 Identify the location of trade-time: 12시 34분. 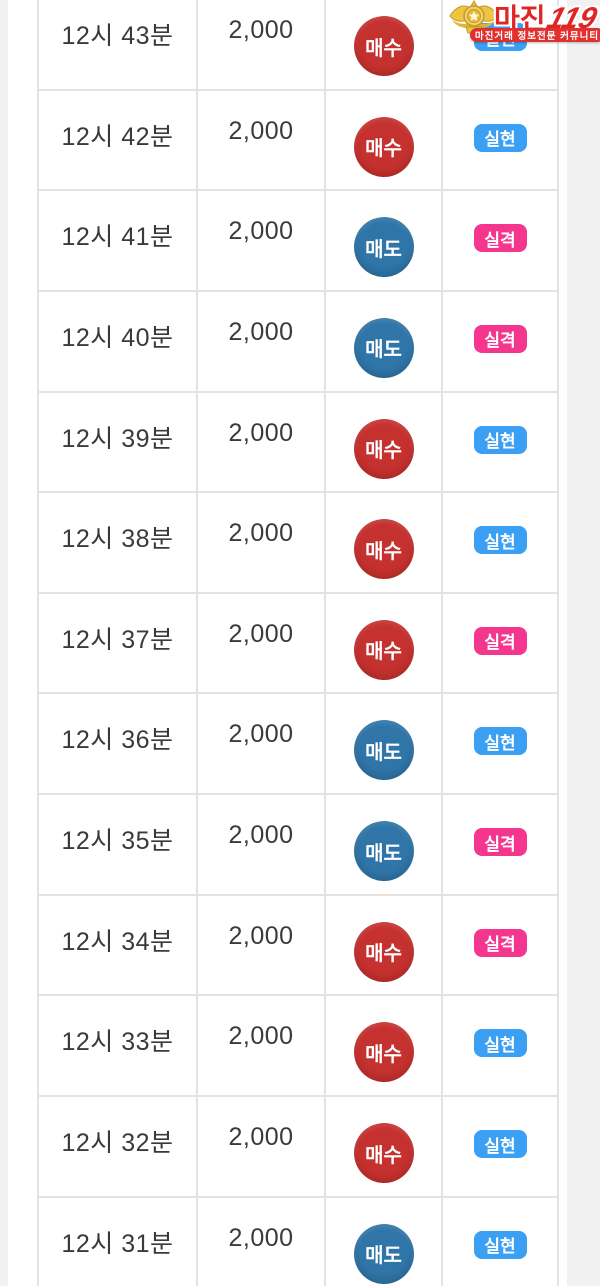
(117, 941).